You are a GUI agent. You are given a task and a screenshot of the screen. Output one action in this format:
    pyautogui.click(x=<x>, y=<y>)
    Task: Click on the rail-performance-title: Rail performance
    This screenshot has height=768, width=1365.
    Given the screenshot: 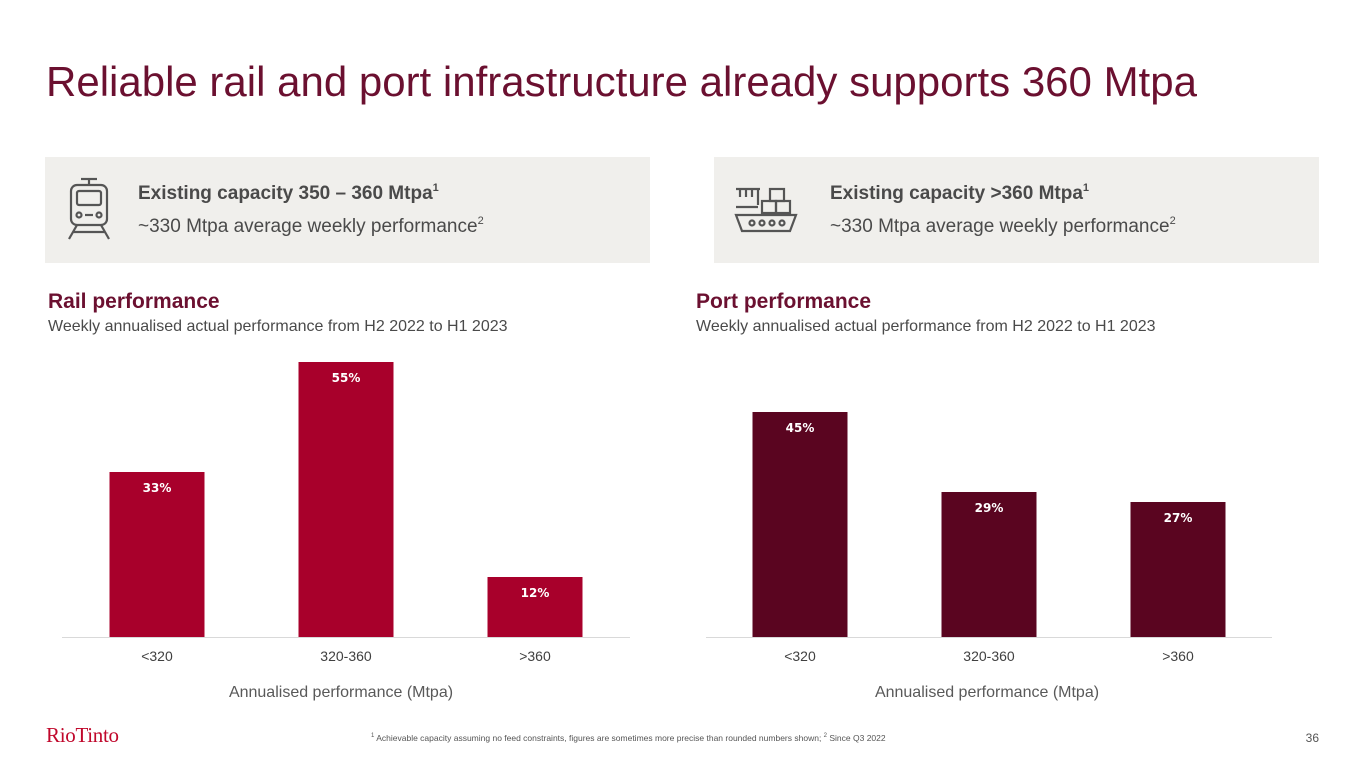 What is the action you would take?
    pyautogui.click(x=134, y=301)
    